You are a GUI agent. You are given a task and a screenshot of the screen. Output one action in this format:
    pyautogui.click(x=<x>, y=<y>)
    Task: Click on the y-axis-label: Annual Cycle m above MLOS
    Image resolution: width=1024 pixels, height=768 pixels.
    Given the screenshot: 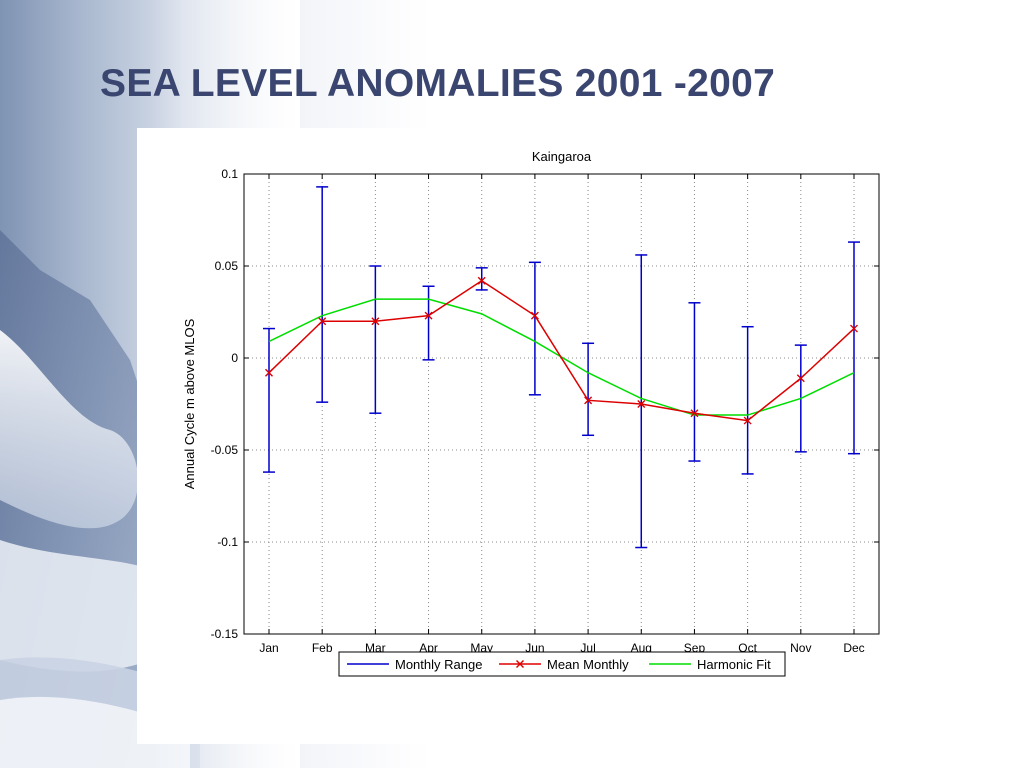 What is the action you would take?
    pyautogui.click(x=189, y=403)
    